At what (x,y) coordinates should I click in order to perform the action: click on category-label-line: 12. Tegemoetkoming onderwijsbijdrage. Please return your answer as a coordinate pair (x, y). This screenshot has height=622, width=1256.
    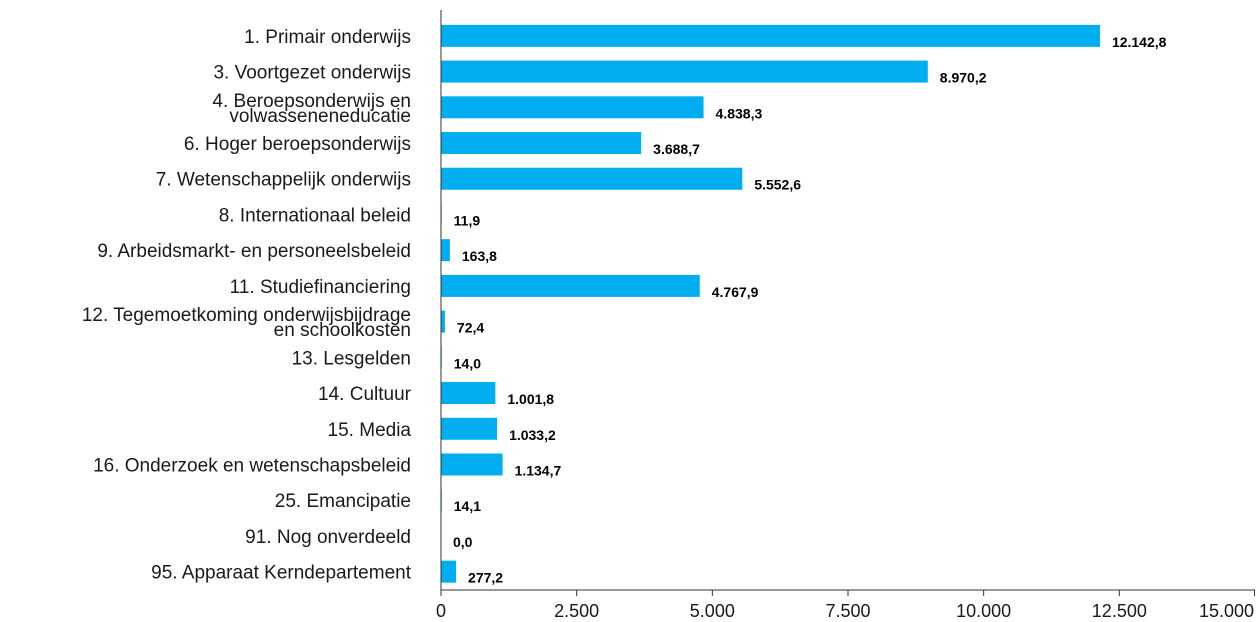
    Looking at the image, I should click on (246, 315).